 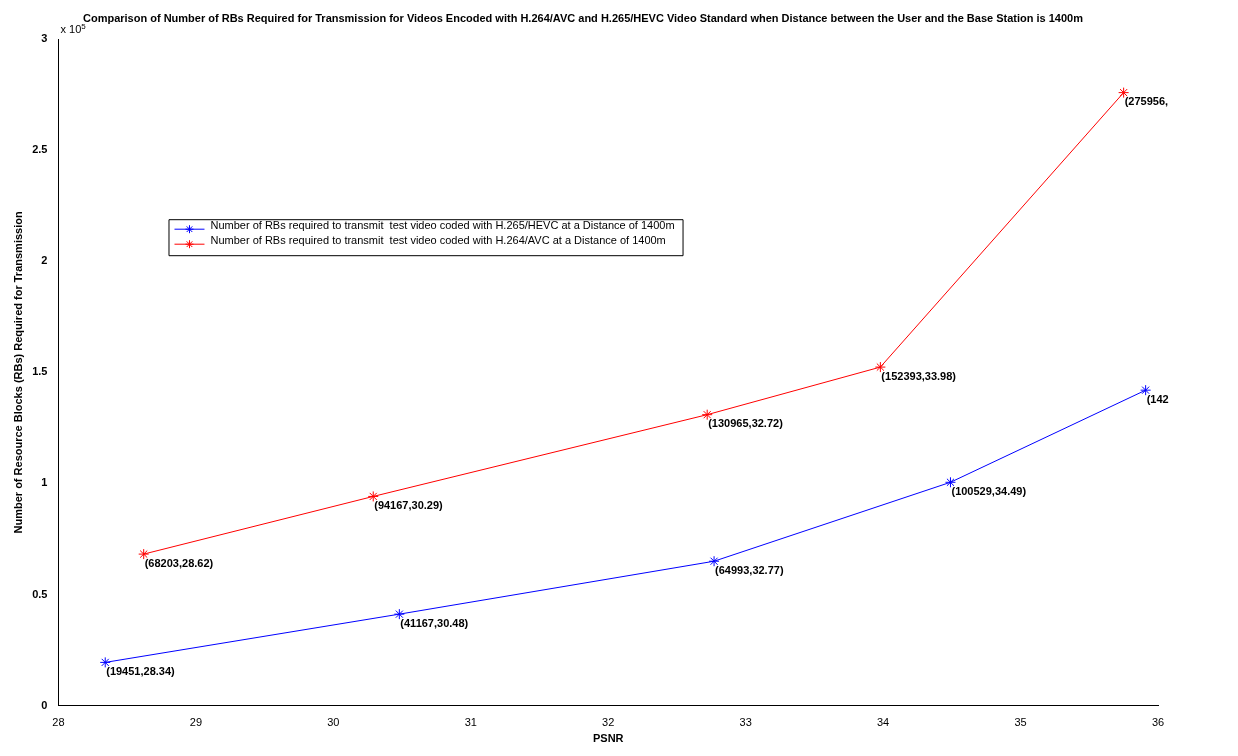 What do you see at coordinates (1146, 101) in the screenshot?
I see `annotation: (275956,` at bounding box center [1146, 101].